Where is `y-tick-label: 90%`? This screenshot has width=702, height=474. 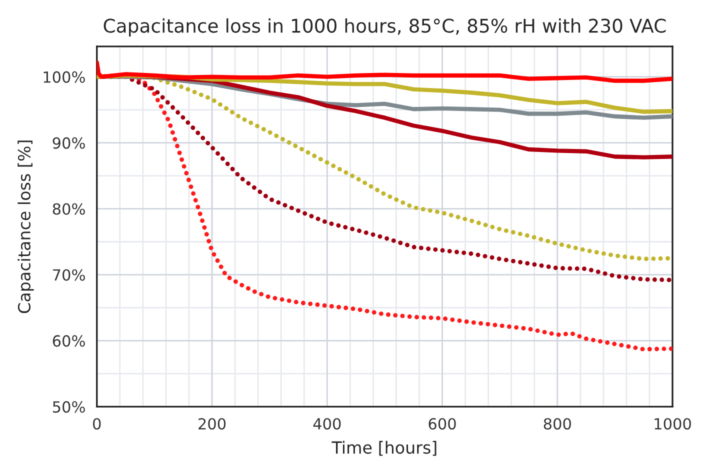 y-tick-label: 90% is located at coordinates (68, 143).